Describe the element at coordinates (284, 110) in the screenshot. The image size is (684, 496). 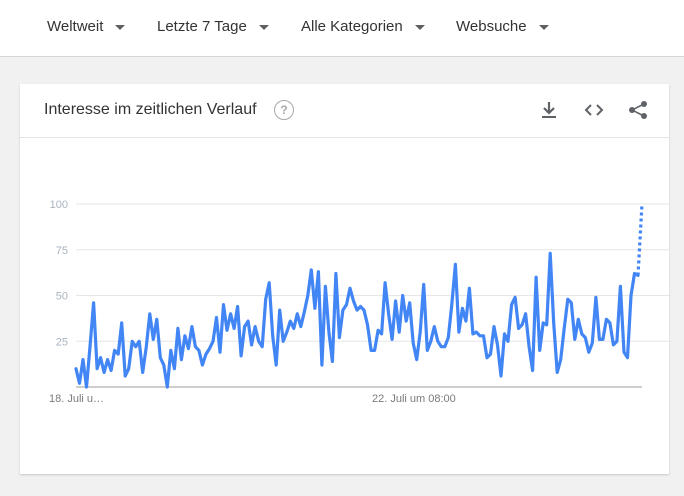
I see `help-circle-icon: ?` at that location.